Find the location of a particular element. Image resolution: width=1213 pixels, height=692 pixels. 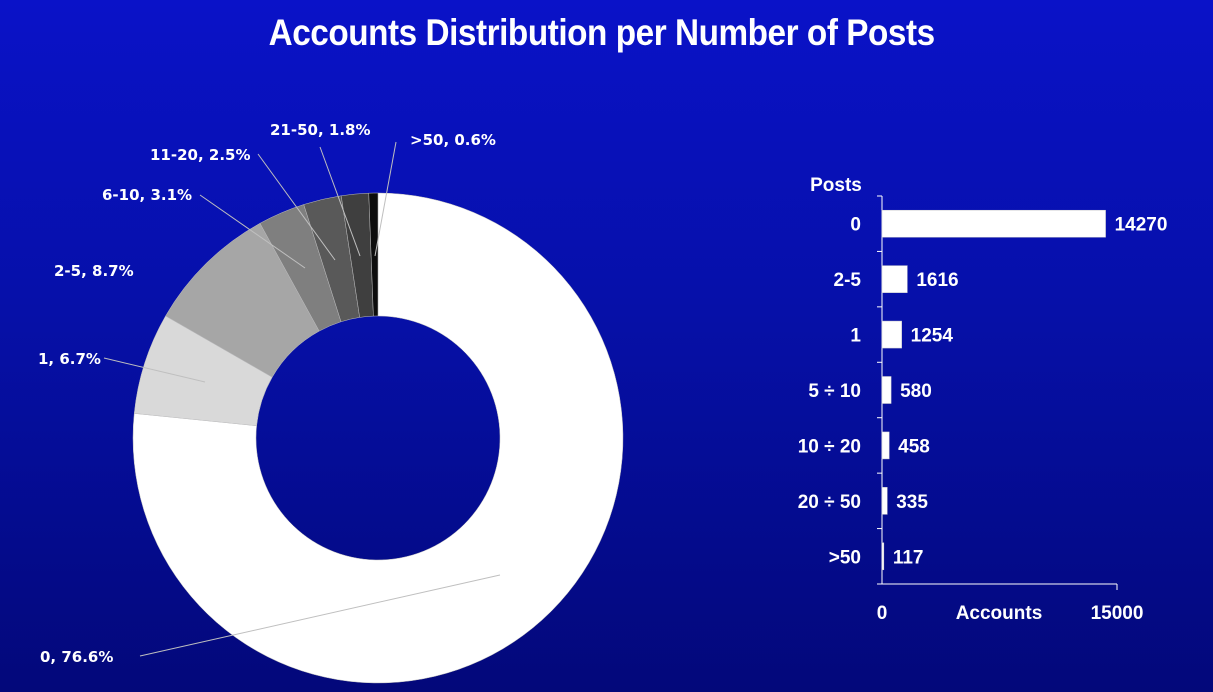

category-label: 10 ÷ 20 is located at coordinates (829, 446).